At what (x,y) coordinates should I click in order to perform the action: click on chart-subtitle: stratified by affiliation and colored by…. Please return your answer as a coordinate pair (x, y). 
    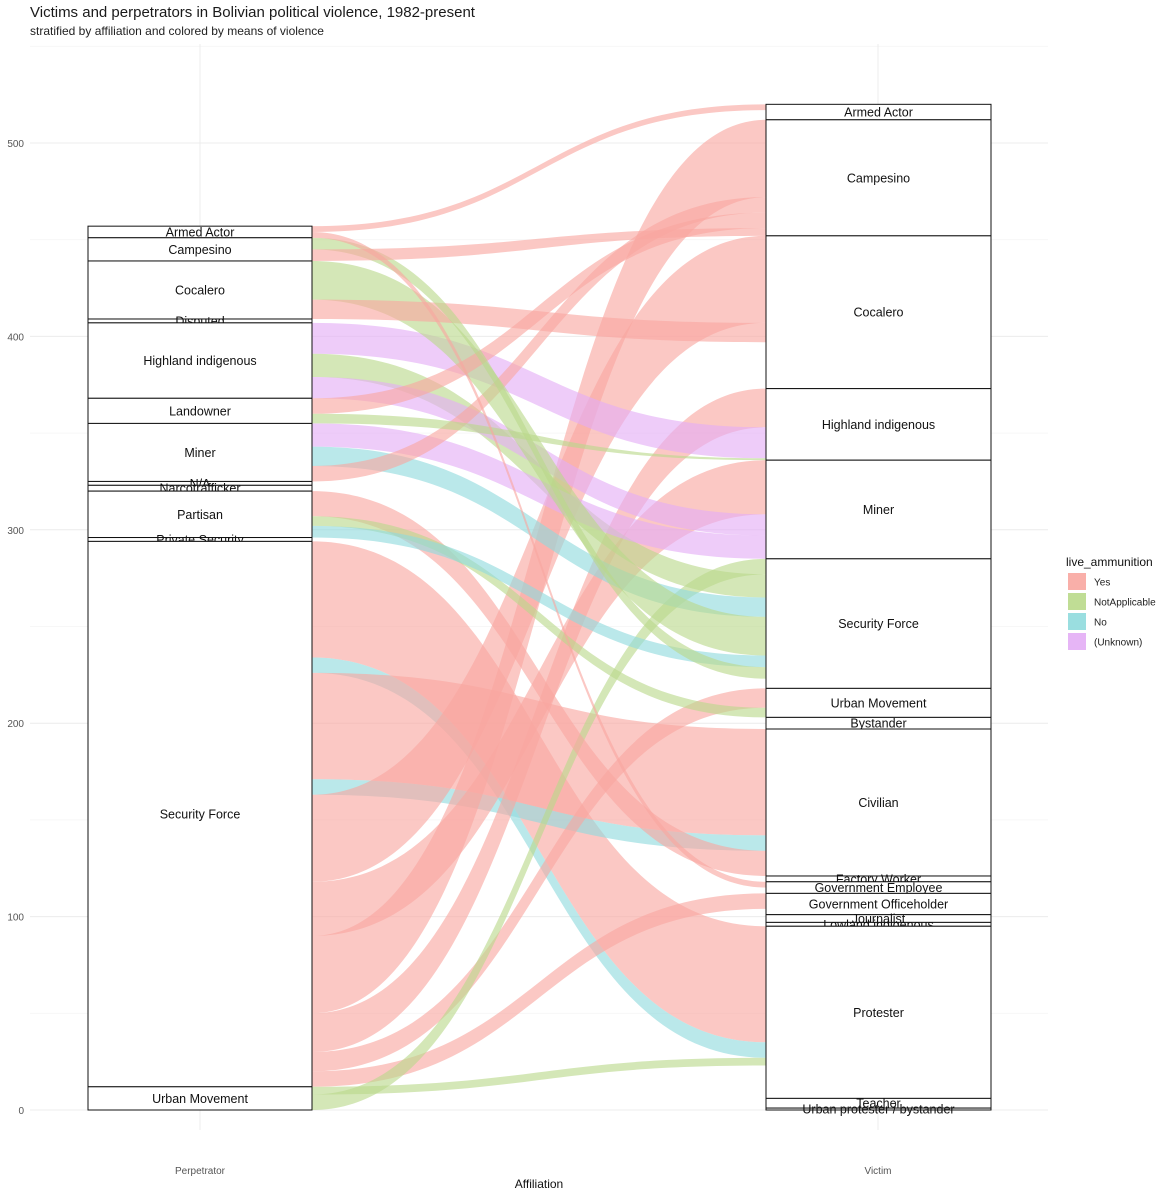
    Looking at the image, I should click on (177, 31).